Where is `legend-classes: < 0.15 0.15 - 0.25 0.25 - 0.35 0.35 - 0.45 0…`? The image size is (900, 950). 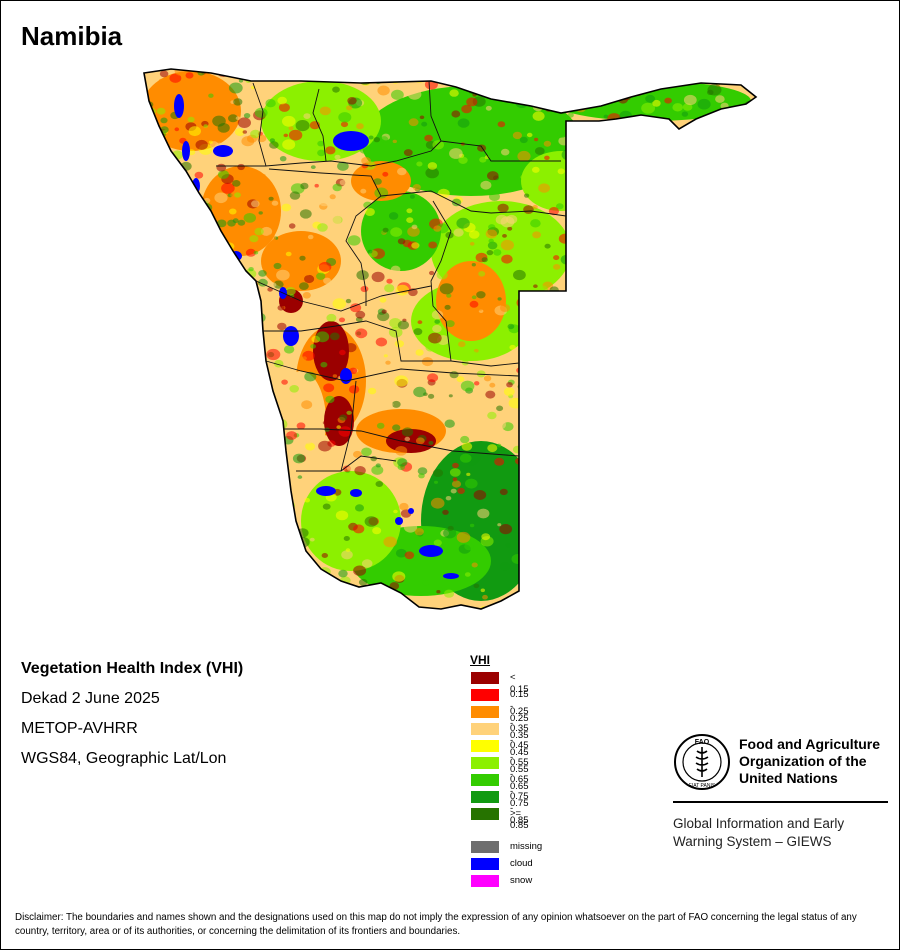 legend-classes: < 0.15 0.15 - 0.25 0.25 - 0.35 0.35 - 0.45 0… is located at coordinates (499, 750).